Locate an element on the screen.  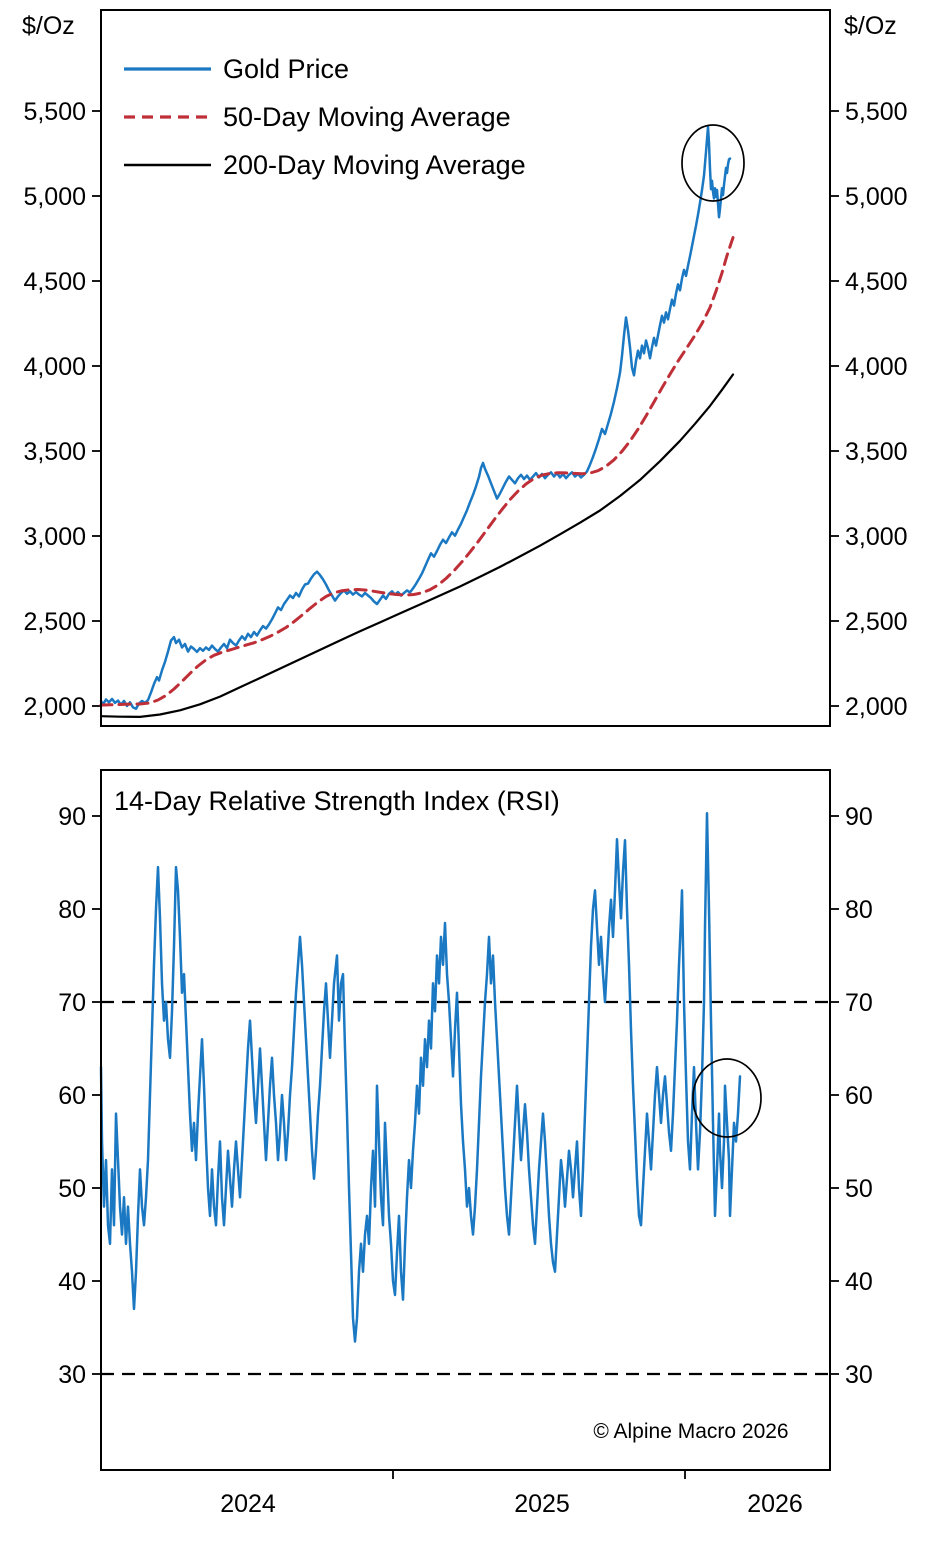
legend-label-gold: Gold Price is located at coordinates (286, 69).